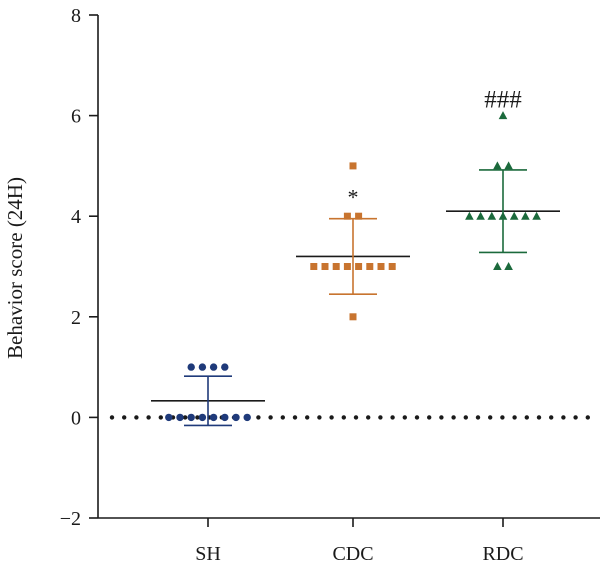 The height and width of the screenshot is (569, 600). I want to click on significance-annotation: *, so click(353, 197).